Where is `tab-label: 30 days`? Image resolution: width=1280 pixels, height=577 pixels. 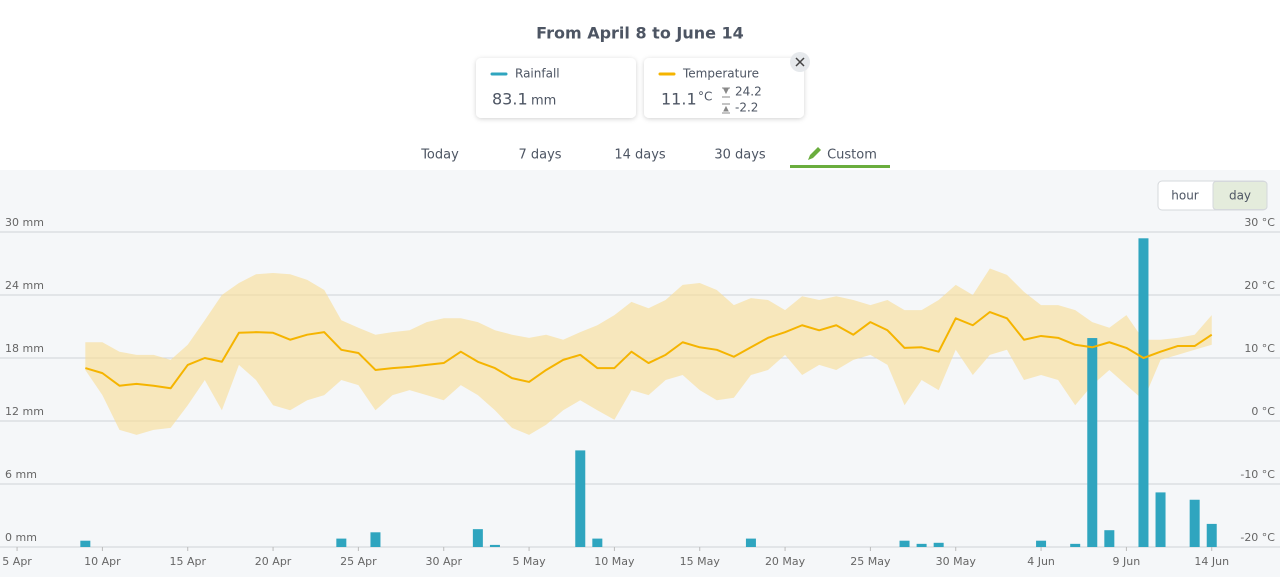
tab-label: 30 days is located at coordinates (740, 155).